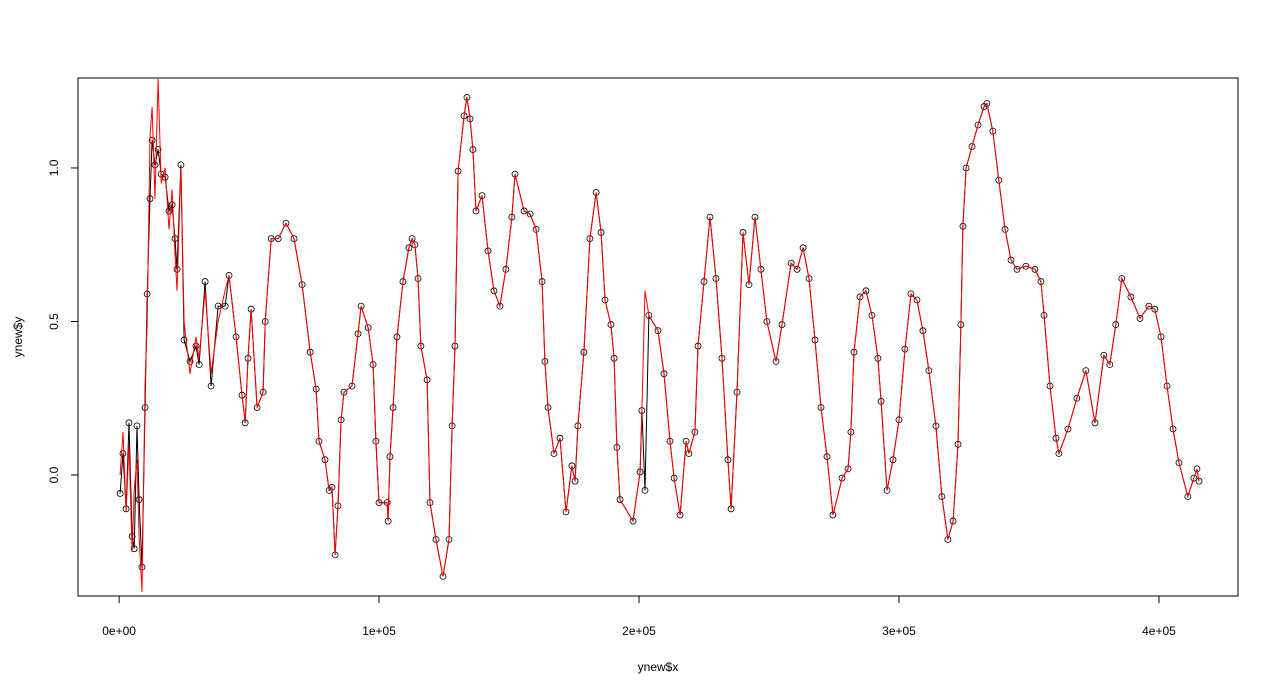 Image resolution: width=1280 pixels, height=695 pixels. Describe the element at coordinates (54, 167) in the screenshot. I see `y-tick-label: 1.0` at that location.